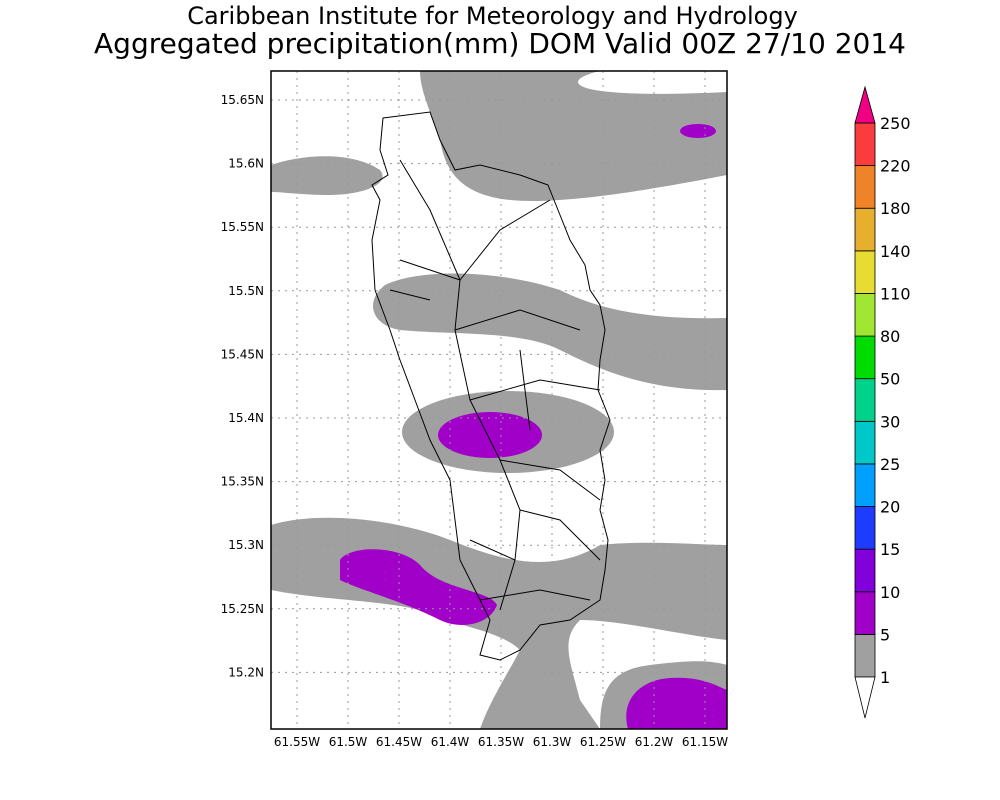 This screenshot has width=1000, height=800. Describe the element at coordinates (603, 742) in the screenshot. I see `lon-tick-label: 61.25W` at that location.